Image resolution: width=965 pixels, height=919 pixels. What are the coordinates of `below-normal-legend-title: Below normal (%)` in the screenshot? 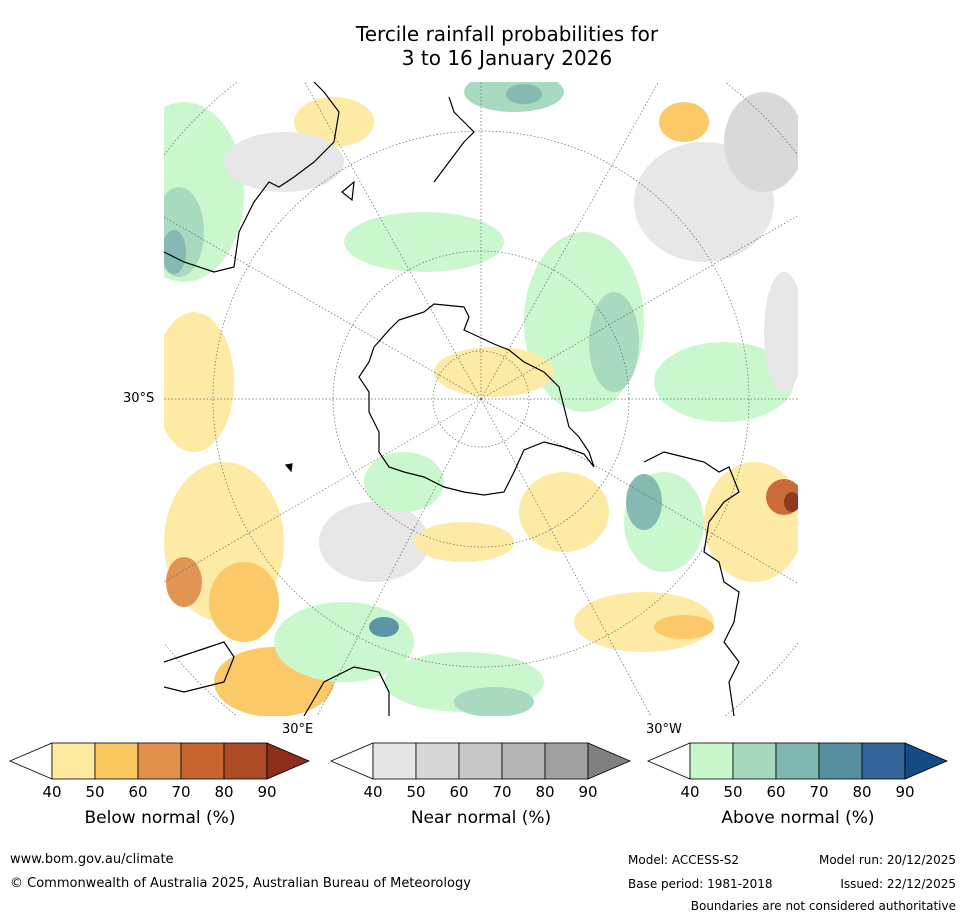 It's located at (160, 818).